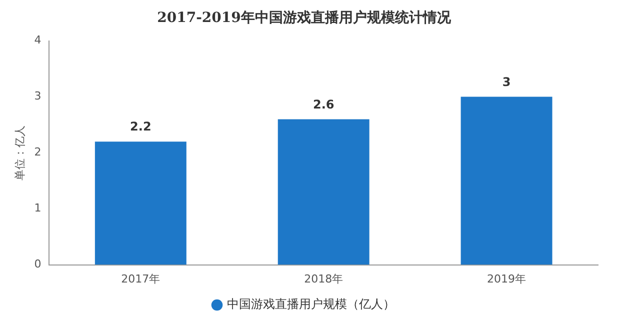 The height and width of the screenshot is (325, 618). I want to click on data-label: 2.2, so click(141, 127).